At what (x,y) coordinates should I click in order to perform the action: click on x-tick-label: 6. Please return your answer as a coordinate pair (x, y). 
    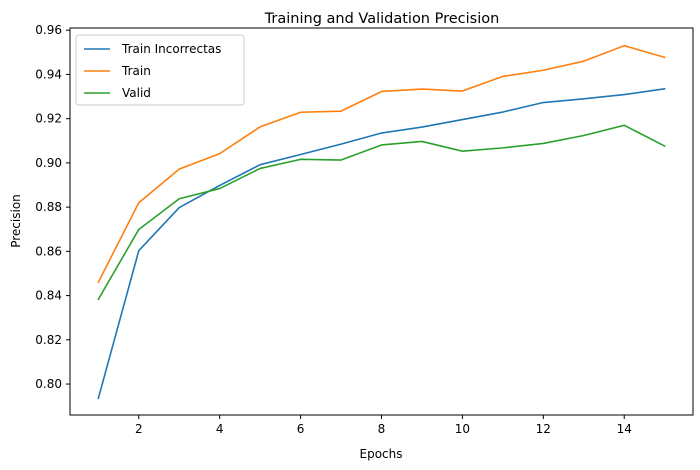
    Looking at the image, I should click on (301, 429).